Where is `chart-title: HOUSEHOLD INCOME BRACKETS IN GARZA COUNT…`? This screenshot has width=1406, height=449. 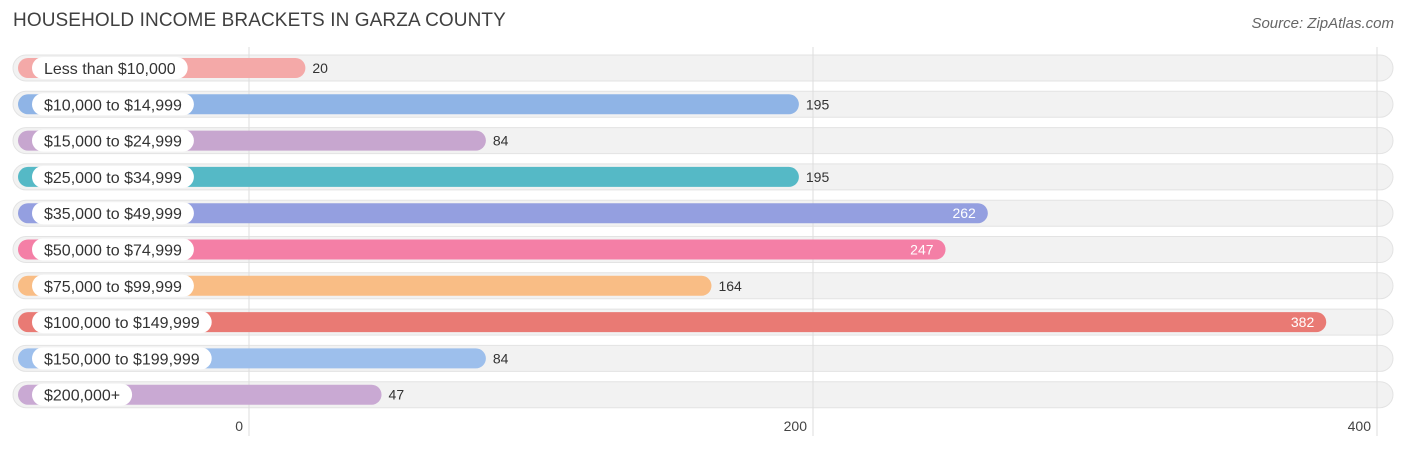 chart-title: HOUSEHOLD INCOME BRACKETS IN GARZA COUNT… is located at coordinates (259, 20).